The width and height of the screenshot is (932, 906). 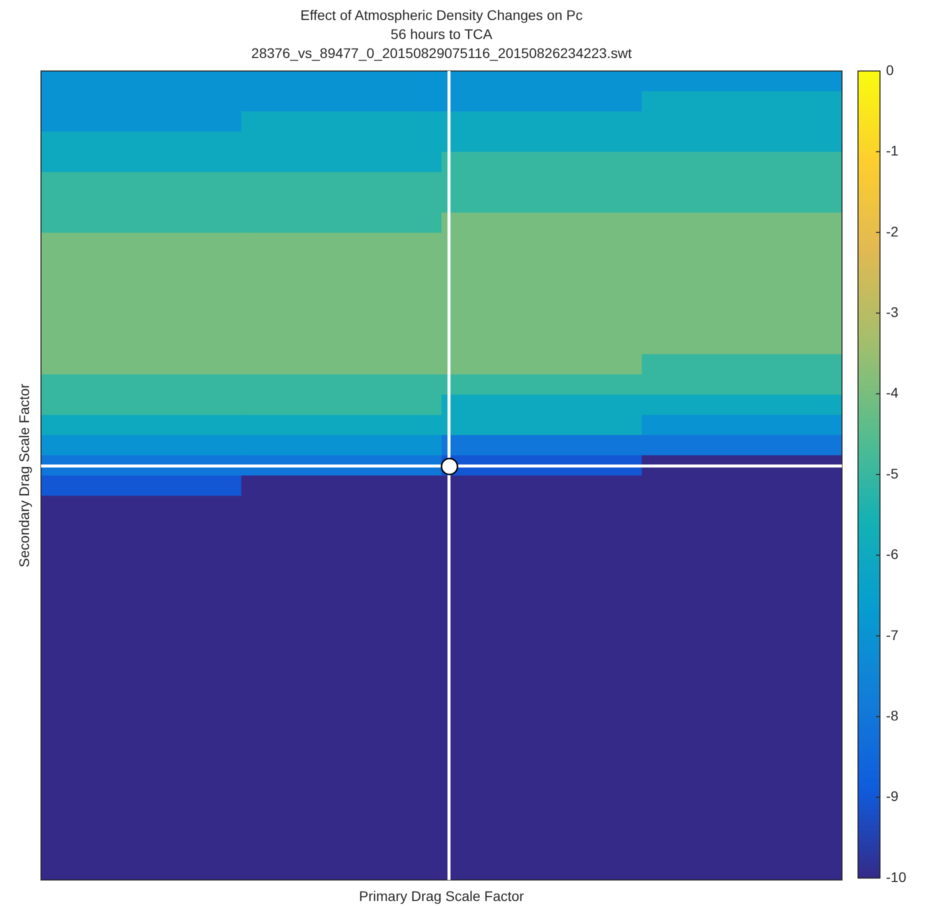 I want to click on color-bar-label: -1, so click(x=892, y=150).